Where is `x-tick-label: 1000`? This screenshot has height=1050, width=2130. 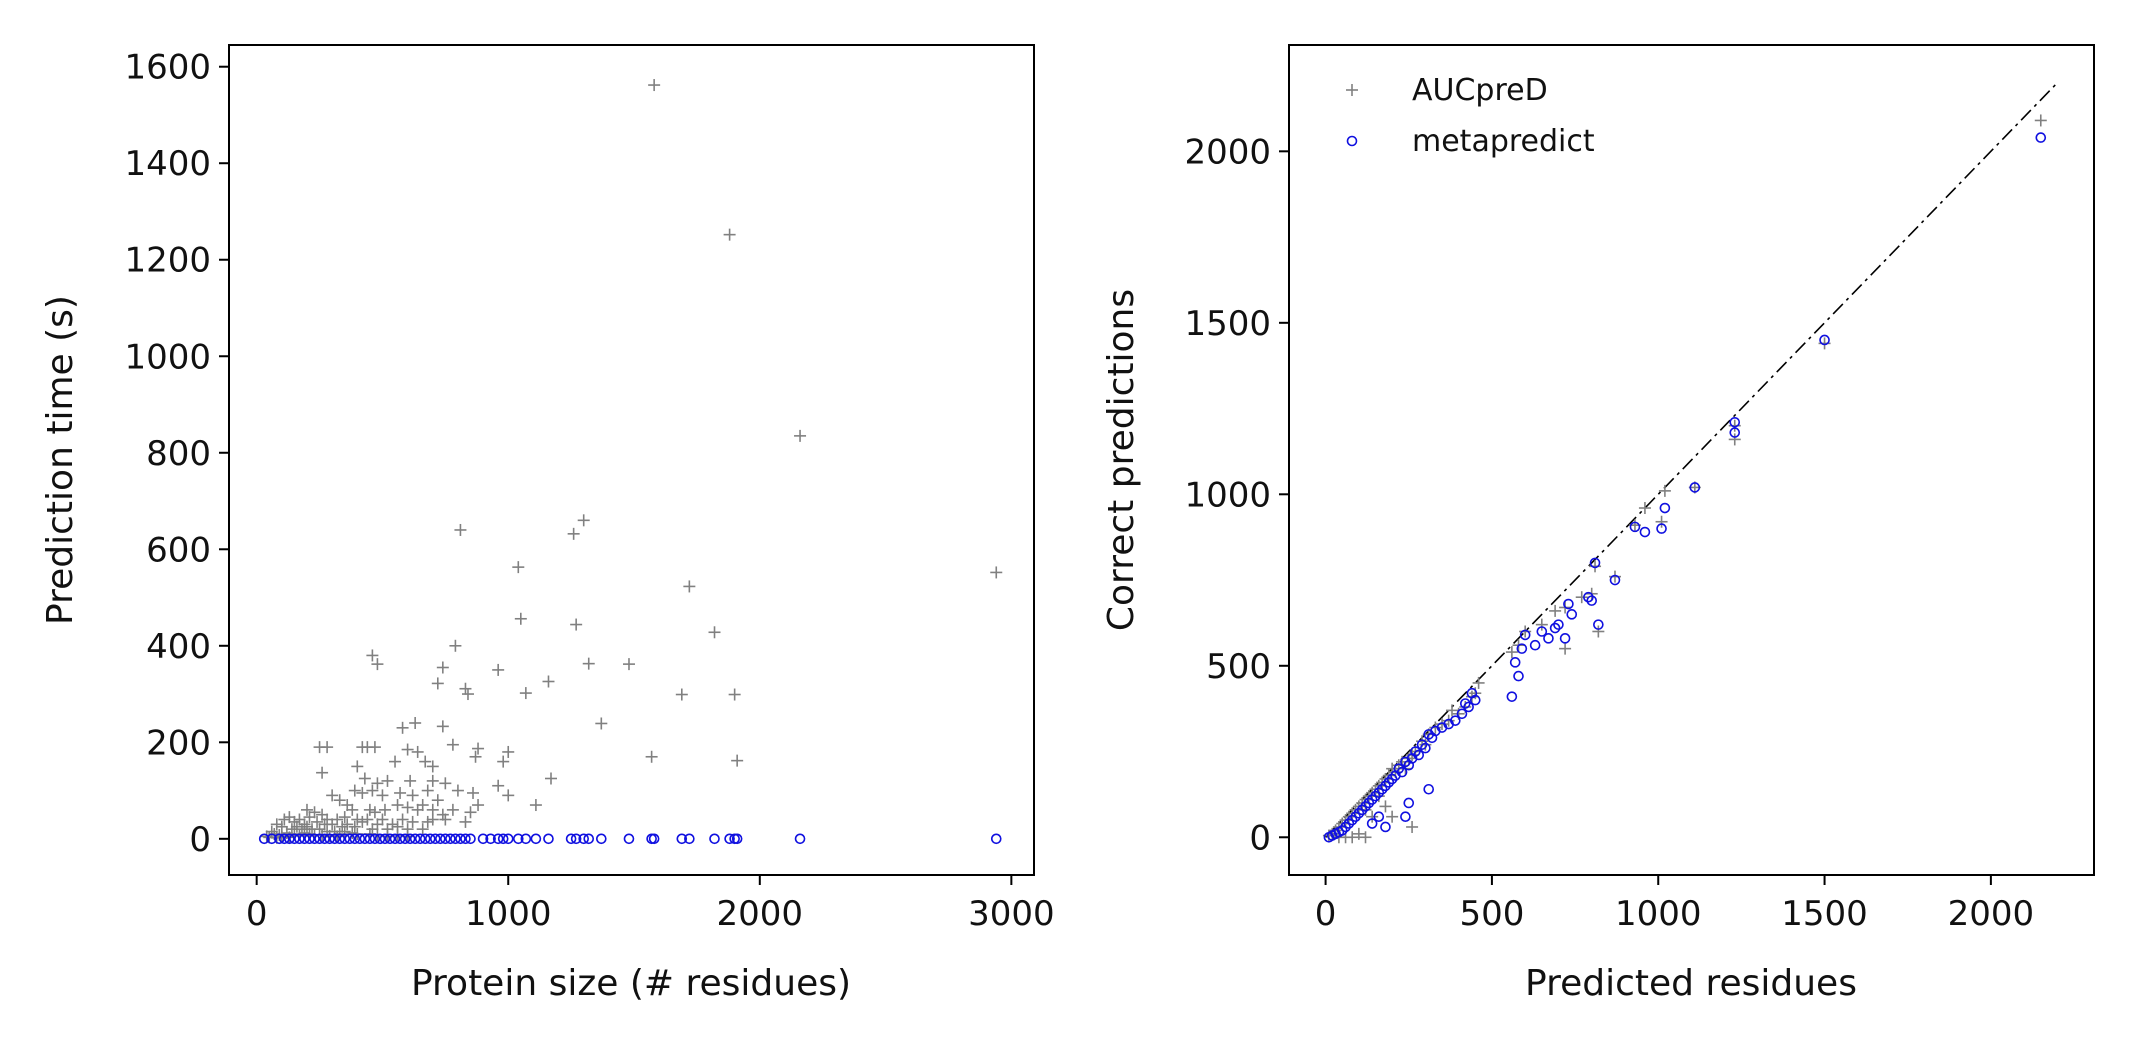
x-tick-label: 1000 is located at coordinates (508, 914).